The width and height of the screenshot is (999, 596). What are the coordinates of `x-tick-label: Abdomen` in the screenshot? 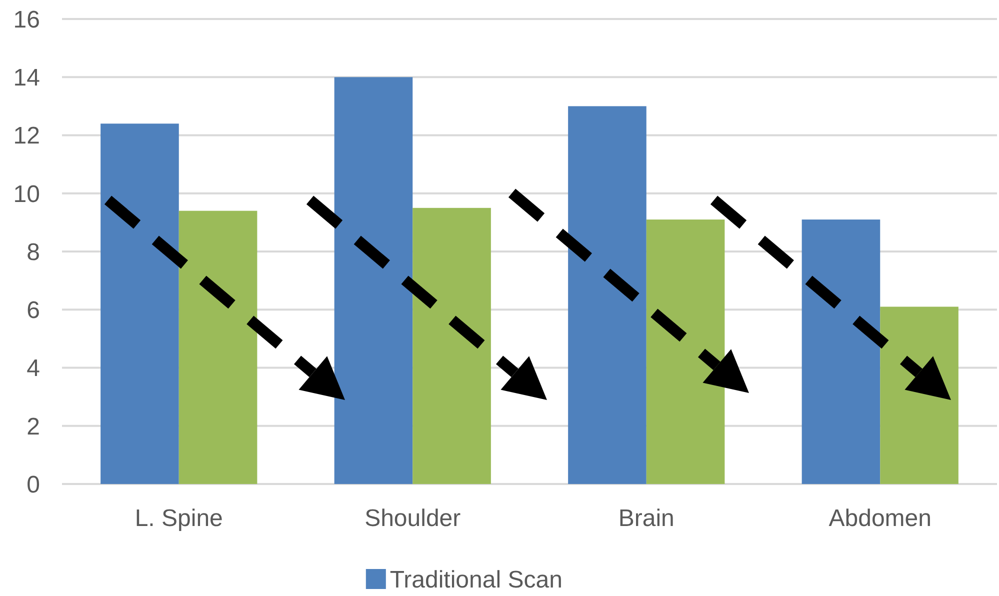 It's located at (880, 518).